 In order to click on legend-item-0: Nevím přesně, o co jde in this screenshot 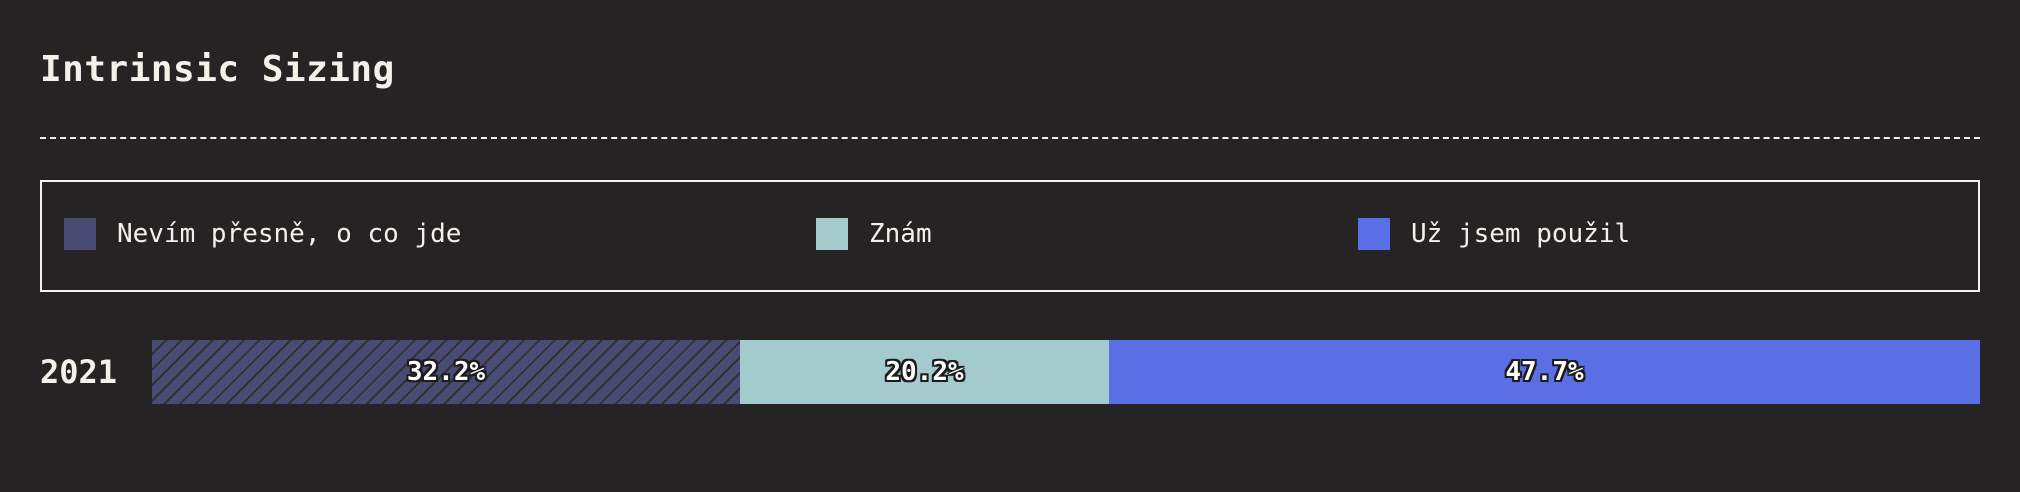, I will do `click(262, 234)`.